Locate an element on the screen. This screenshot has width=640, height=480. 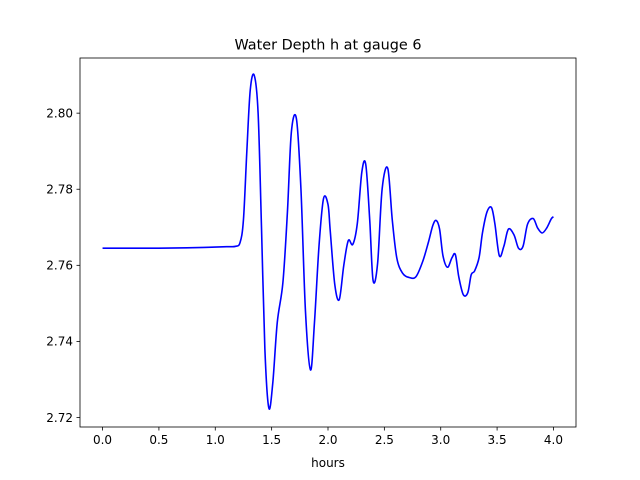
x-tick-label: 2.5 is located at coordinates (384, 440).